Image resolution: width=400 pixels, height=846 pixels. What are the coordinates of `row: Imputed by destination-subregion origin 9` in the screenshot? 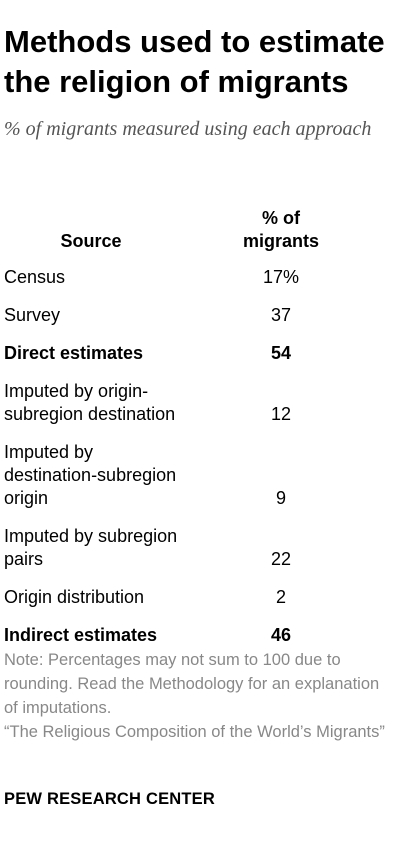 It's located at (200, 476).